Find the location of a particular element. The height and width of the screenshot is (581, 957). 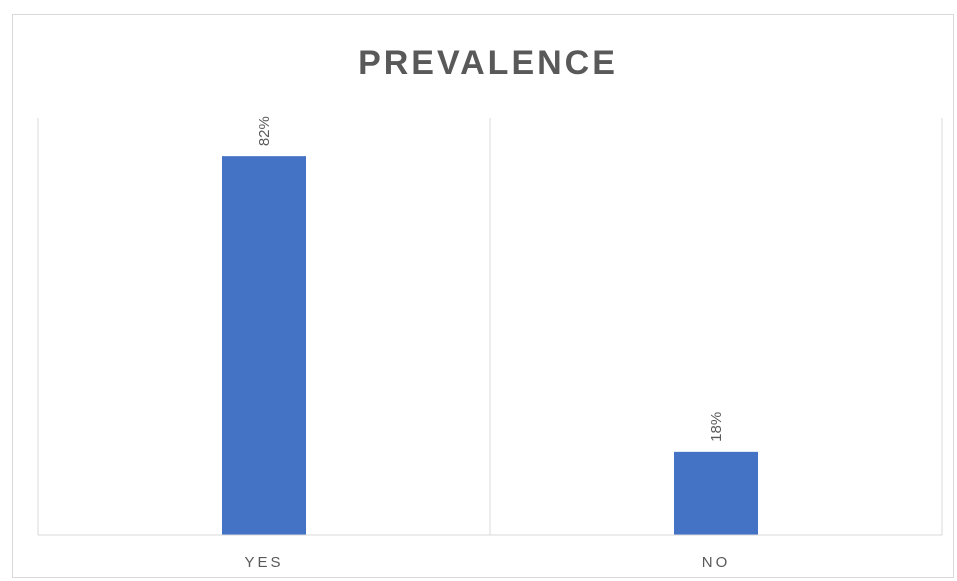

data-label-no: 18% is located at coordinates (716, 427).